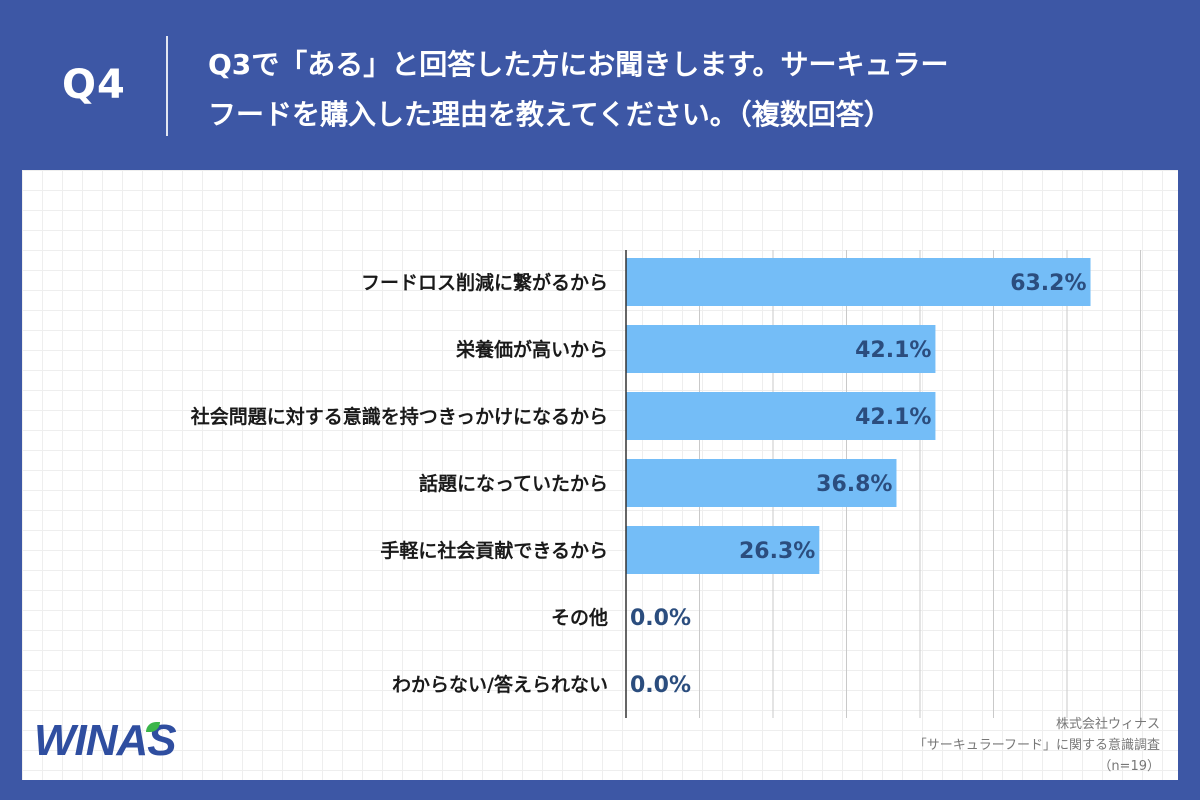 The height and width of the screenshot is (800, 1200). What do you see at coordinates (167, 86) in the screenshot?
I see `header-divider` at bounding box center [167, 86].